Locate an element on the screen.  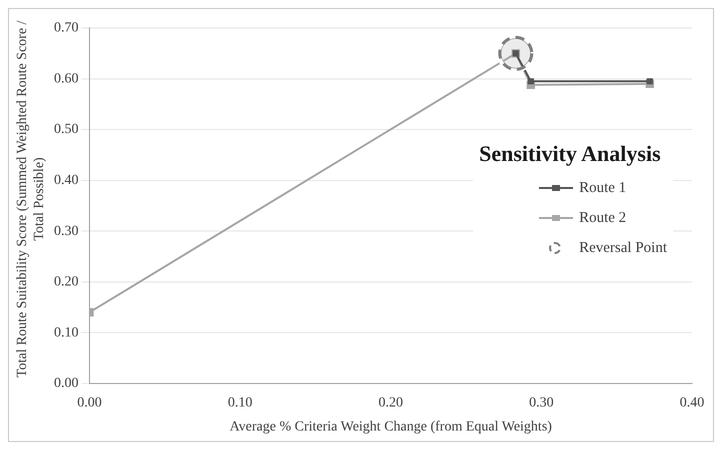
x-tick-label: 0.00 is located at coordinates (89, 402).